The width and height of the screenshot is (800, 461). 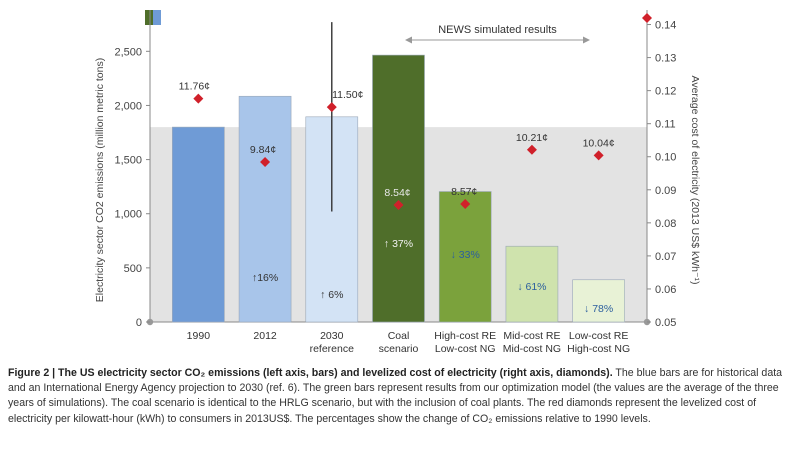 What do you see at coordinates (465, 336) in the screenshot?
I see `category-label-4: High-cost RE` at bounding box center [465, 336].